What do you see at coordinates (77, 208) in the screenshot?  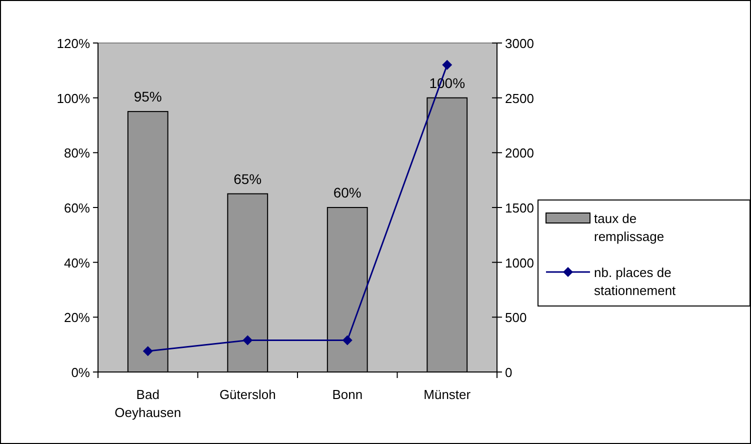 I see `y-tick-label: 60%` at bounding box center [77, 208].